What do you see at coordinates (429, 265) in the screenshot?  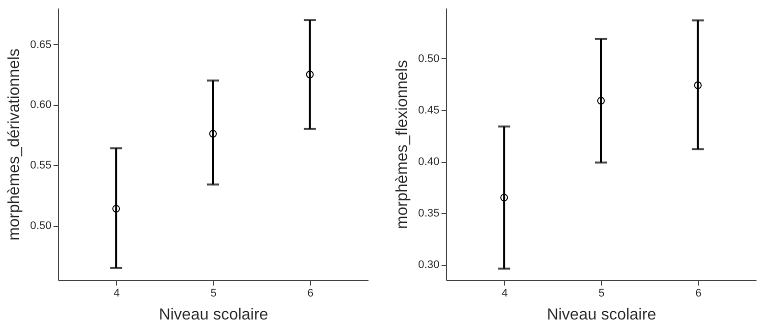 I see `y-tick-label: 0.30` at bounding box center [429, 265].